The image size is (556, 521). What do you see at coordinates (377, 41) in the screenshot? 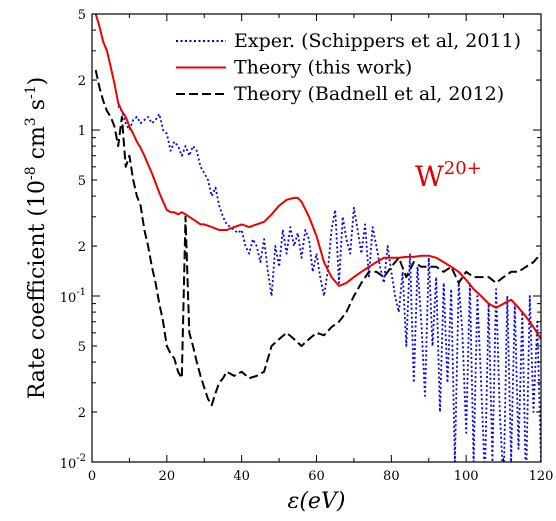
I see `legend-label-1: Exper. (Schippers et al, 2011)` at bounding box center [377, 41].